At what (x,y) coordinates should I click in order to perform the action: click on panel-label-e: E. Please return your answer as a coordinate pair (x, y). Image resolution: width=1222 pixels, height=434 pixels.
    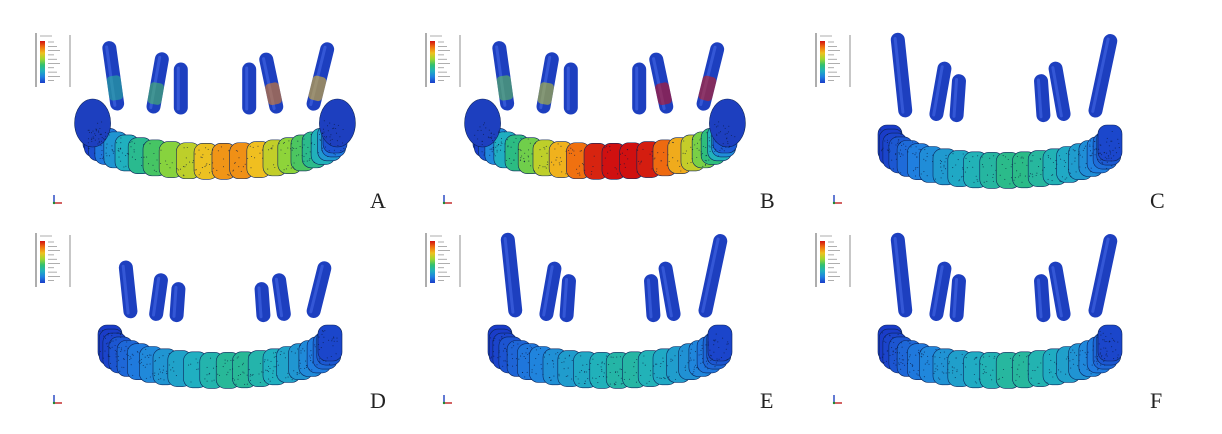
    Looking at the image, I should click on (767, 400).